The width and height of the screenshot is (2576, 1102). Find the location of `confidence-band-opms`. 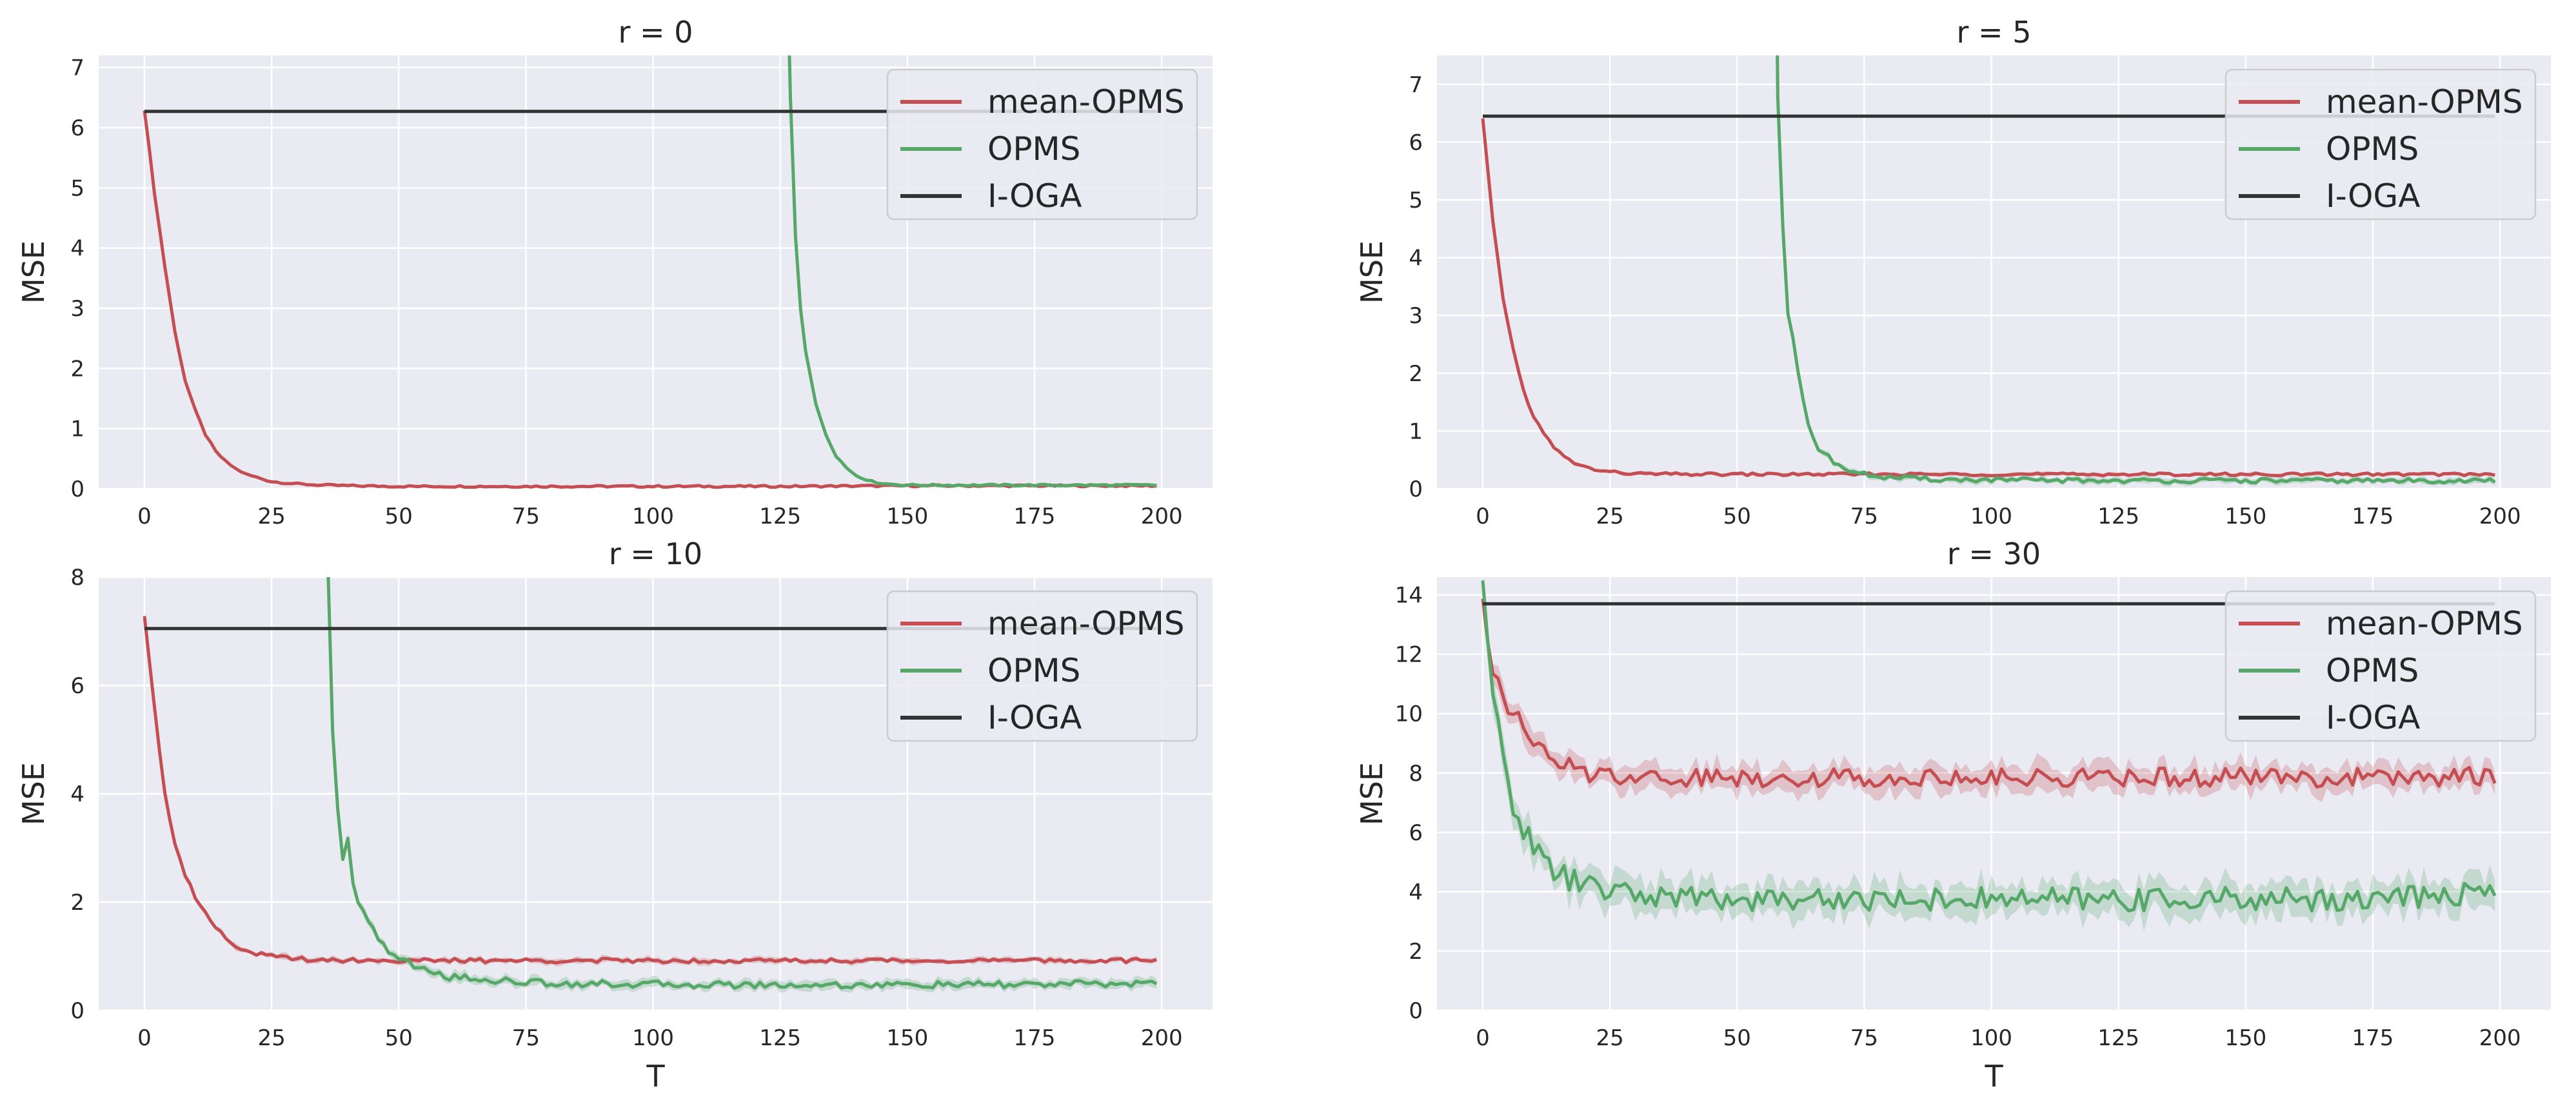

confidence-band-opms is located at coordinates (1989, 754).